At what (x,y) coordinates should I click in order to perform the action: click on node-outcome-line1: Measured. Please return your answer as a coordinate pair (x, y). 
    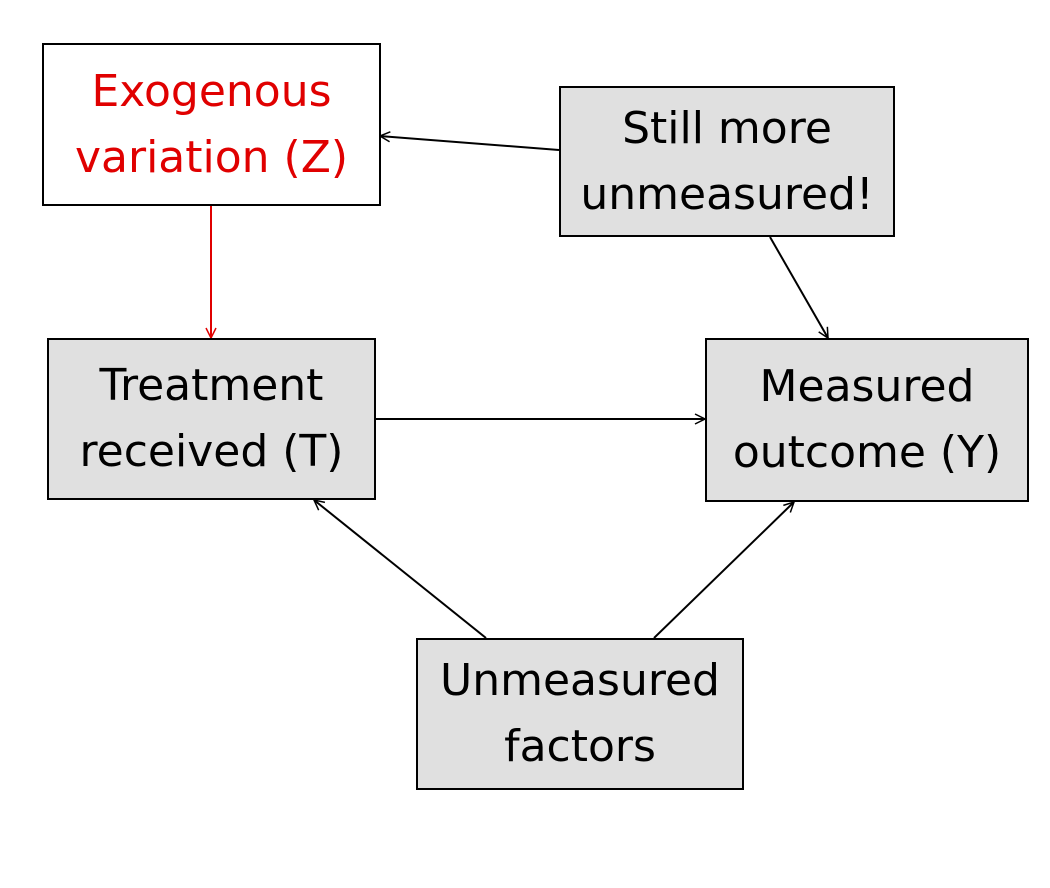
    Looking at the image, I should click on (867, 386).